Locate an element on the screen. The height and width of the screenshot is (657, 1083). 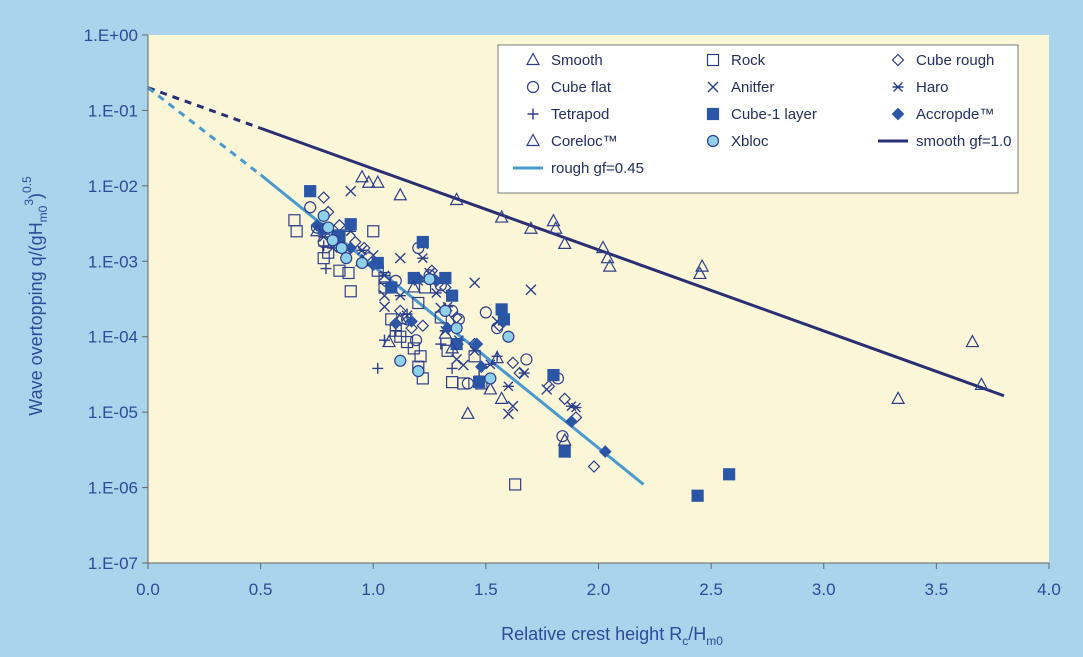
x-tick-label: 2.0 is located at coordinates (599, 589).